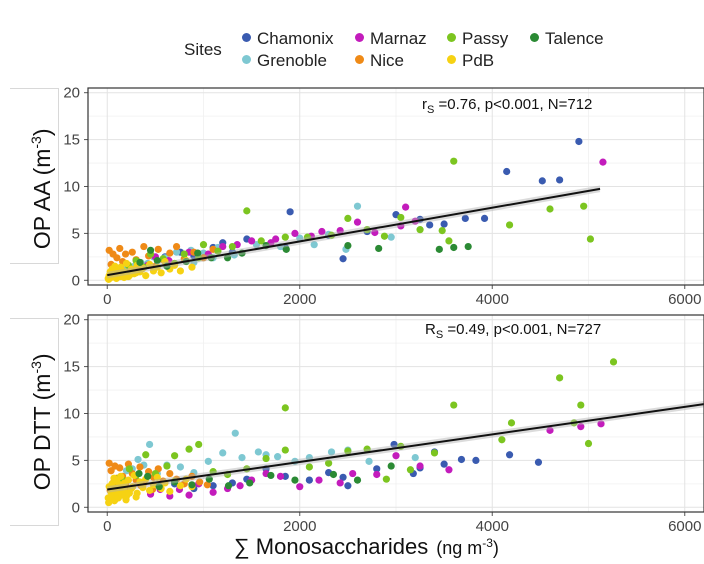  Describe the element at coordinates (71, 367) in the screenshot. I see `bottom-y-tick-label: 15` at that location.